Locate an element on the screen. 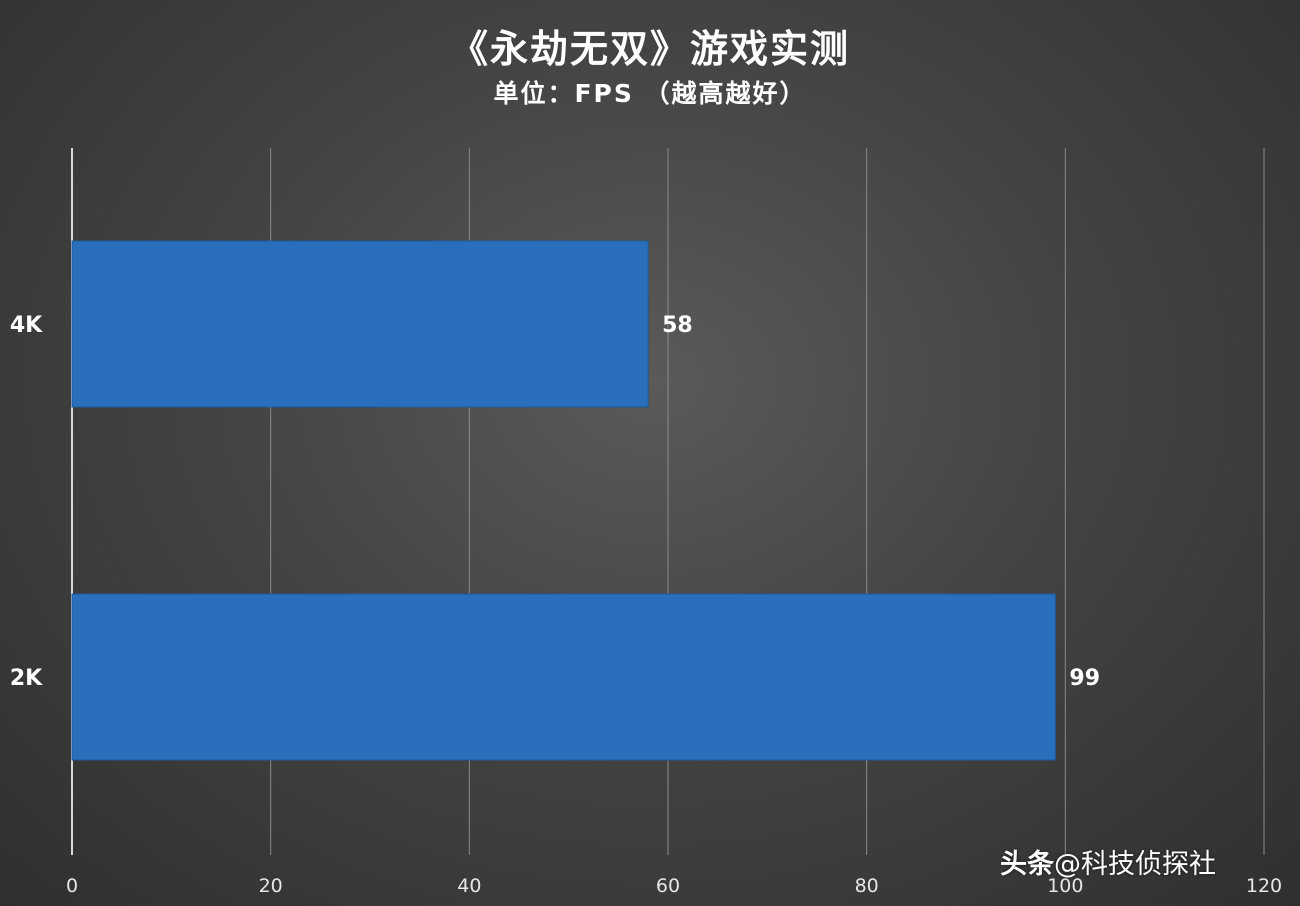 This screenshot has height=906, width=1300. category-label: 2K is located at coordinates (26, 678).